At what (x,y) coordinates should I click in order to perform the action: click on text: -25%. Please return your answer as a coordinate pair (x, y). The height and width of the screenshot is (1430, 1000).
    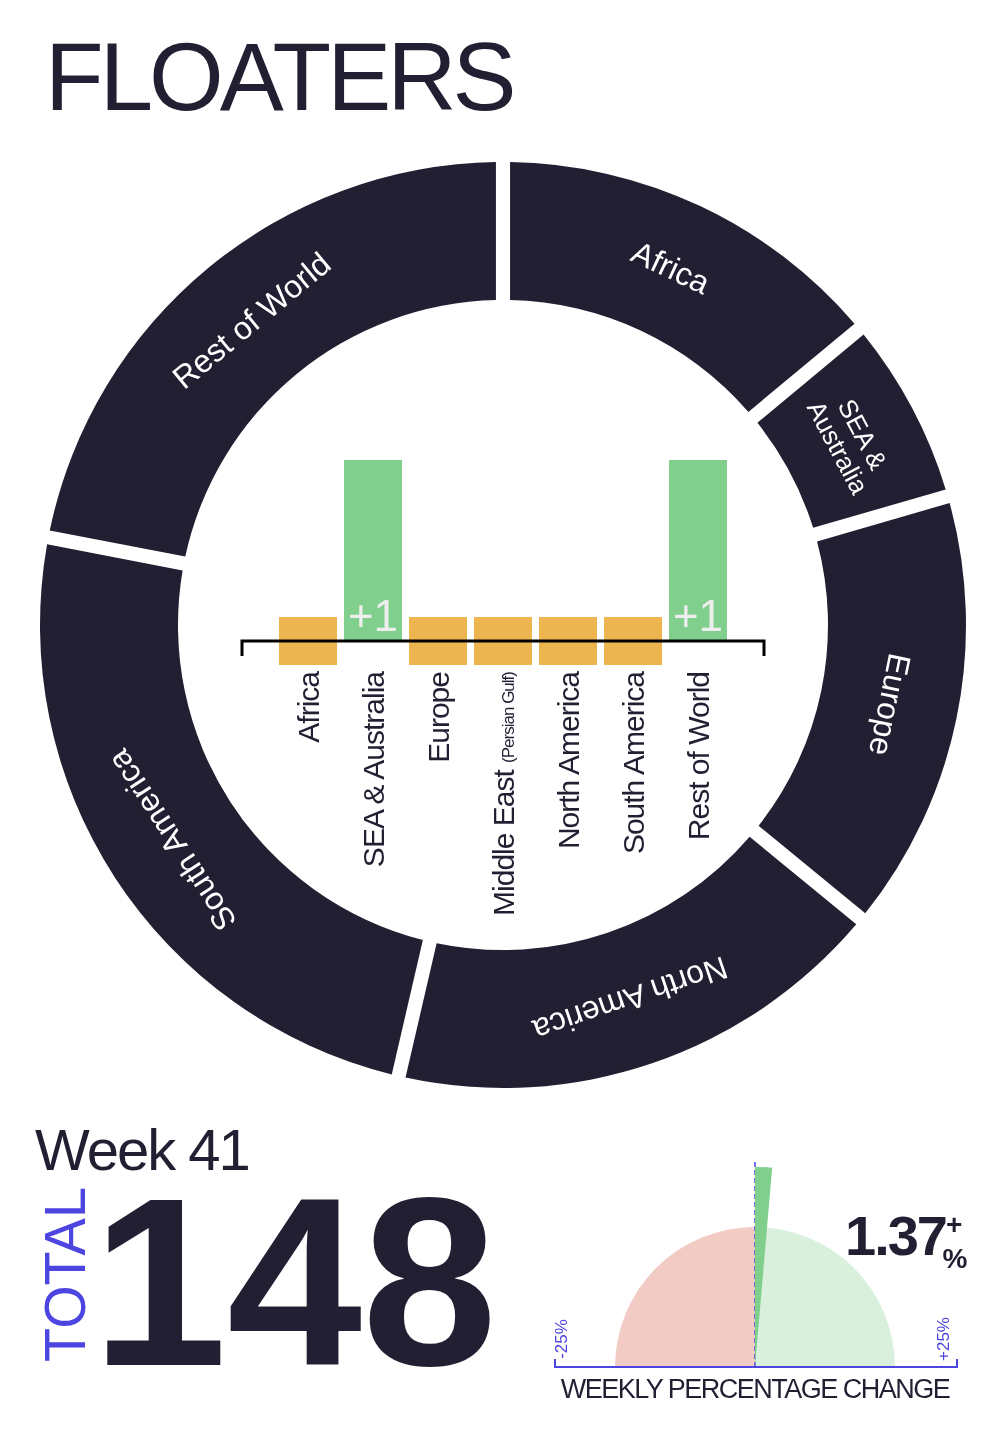
    Looking at the image, I should click on (561, 1339).